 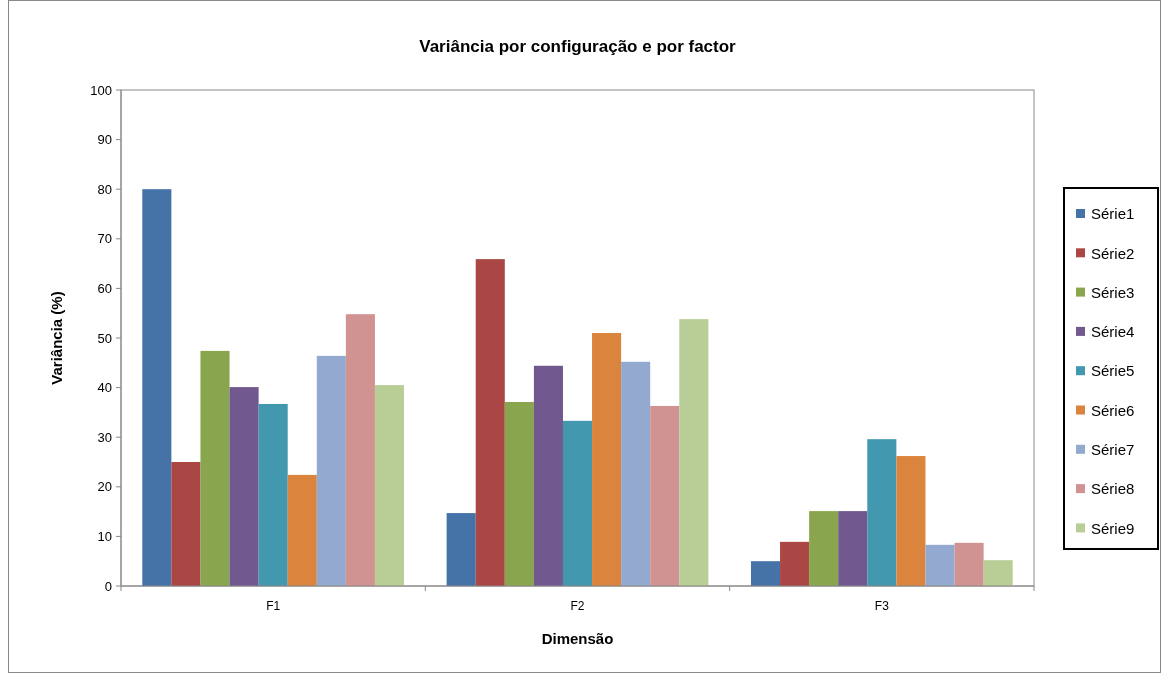 What do you see at coordinates (104, 388) in the screenshot?
I see `y-tick-label: 40` at bounding box center [104, 388].